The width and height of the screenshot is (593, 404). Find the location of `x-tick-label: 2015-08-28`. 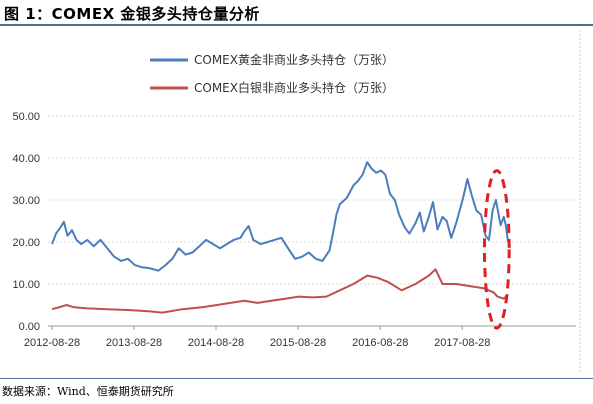

x-tick-label: 2015-08-28 is located at coordinates (298, 343).